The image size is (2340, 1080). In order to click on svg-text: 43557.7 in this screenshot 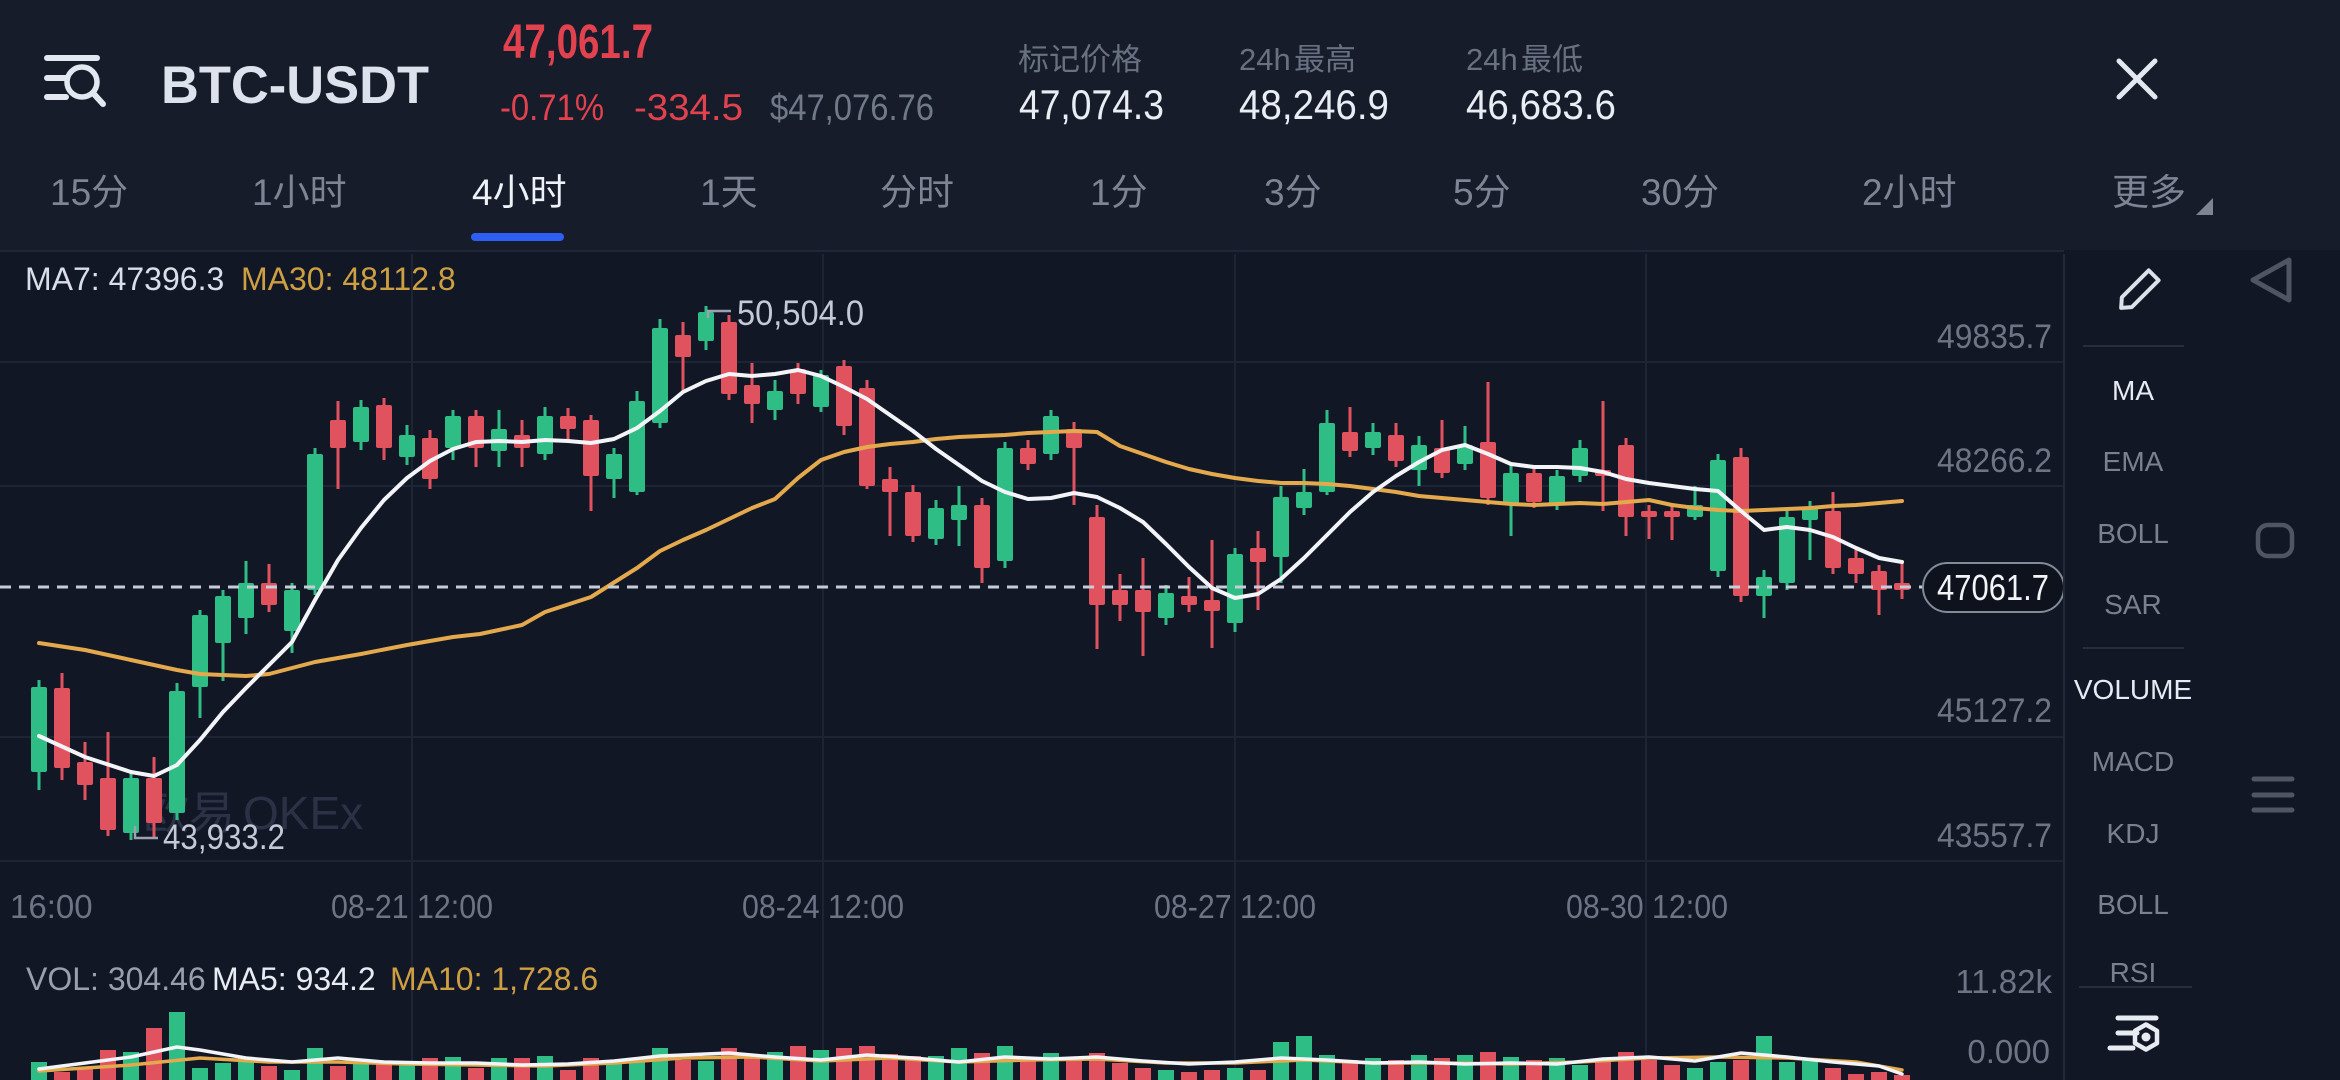, I will do `click(1994, 836)`.